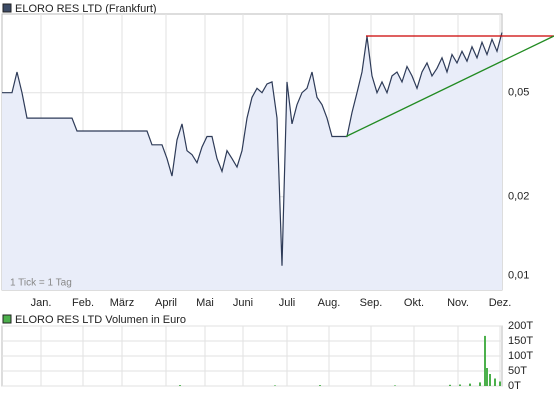 Image resolution: width=554 pixels, height=405 pixels. I want to click on x-tick-label: Juli, so click(287, 303).